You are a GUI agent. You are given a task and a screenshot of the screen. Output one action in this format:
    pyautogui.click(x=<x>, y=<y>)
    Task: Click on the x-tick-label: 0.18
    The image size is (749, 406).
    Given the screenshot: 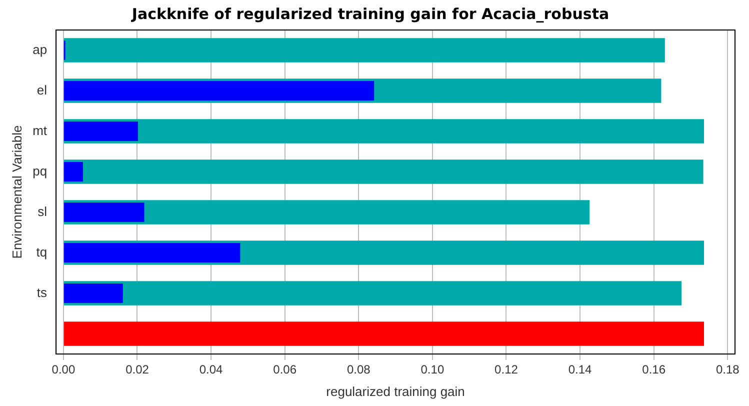 What is the action you would take?
    pyautogui.click(x=728, y=369)
    